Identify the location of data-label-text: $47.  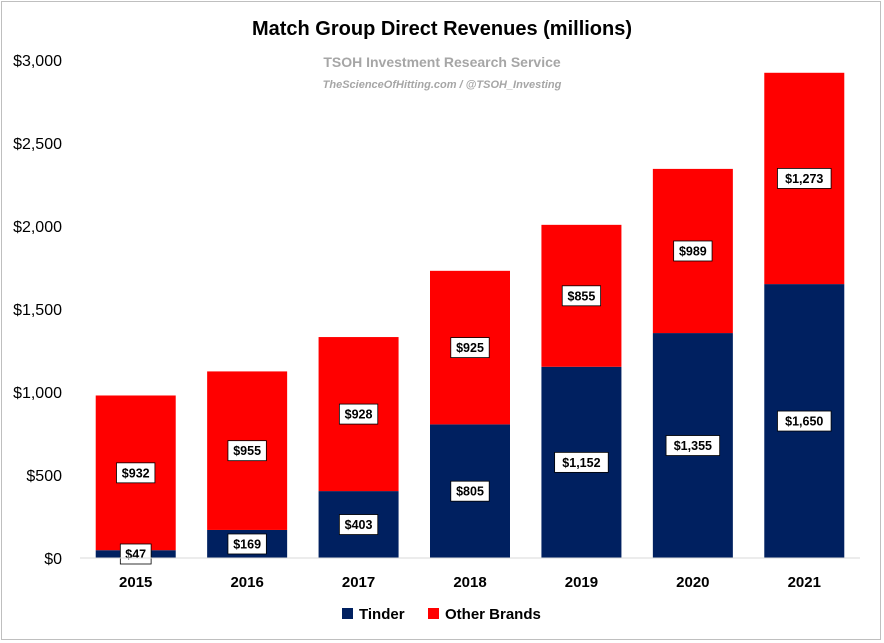
(135, 555).